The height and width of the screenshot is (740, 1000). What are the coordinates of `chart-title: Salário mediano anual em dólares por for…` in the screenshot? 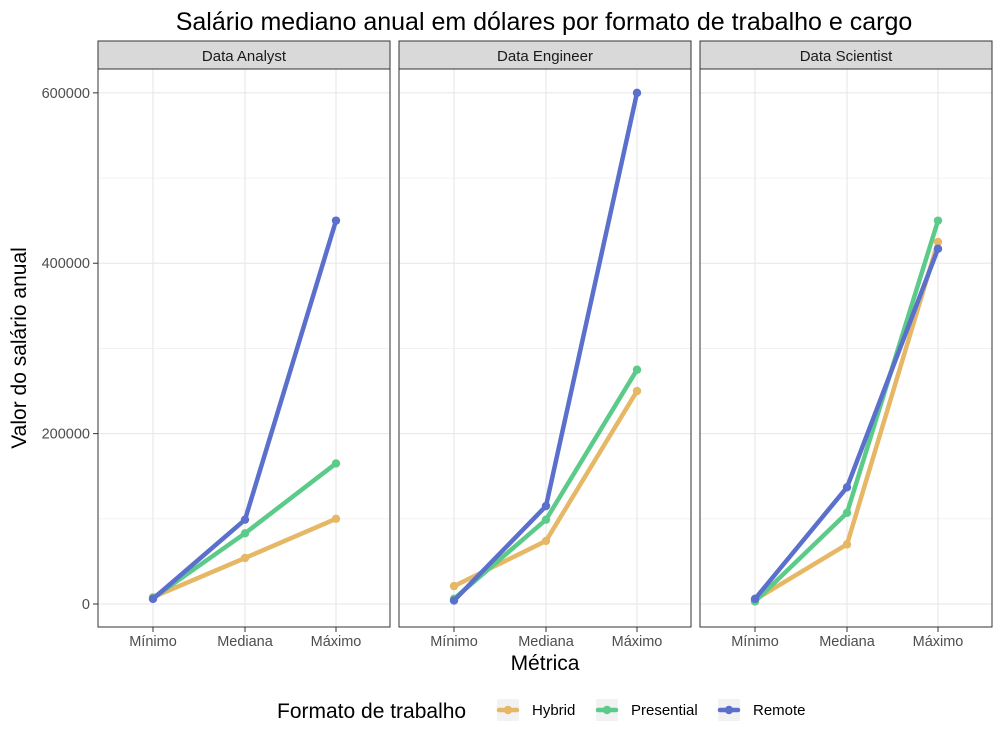 It's located at (544, 22).